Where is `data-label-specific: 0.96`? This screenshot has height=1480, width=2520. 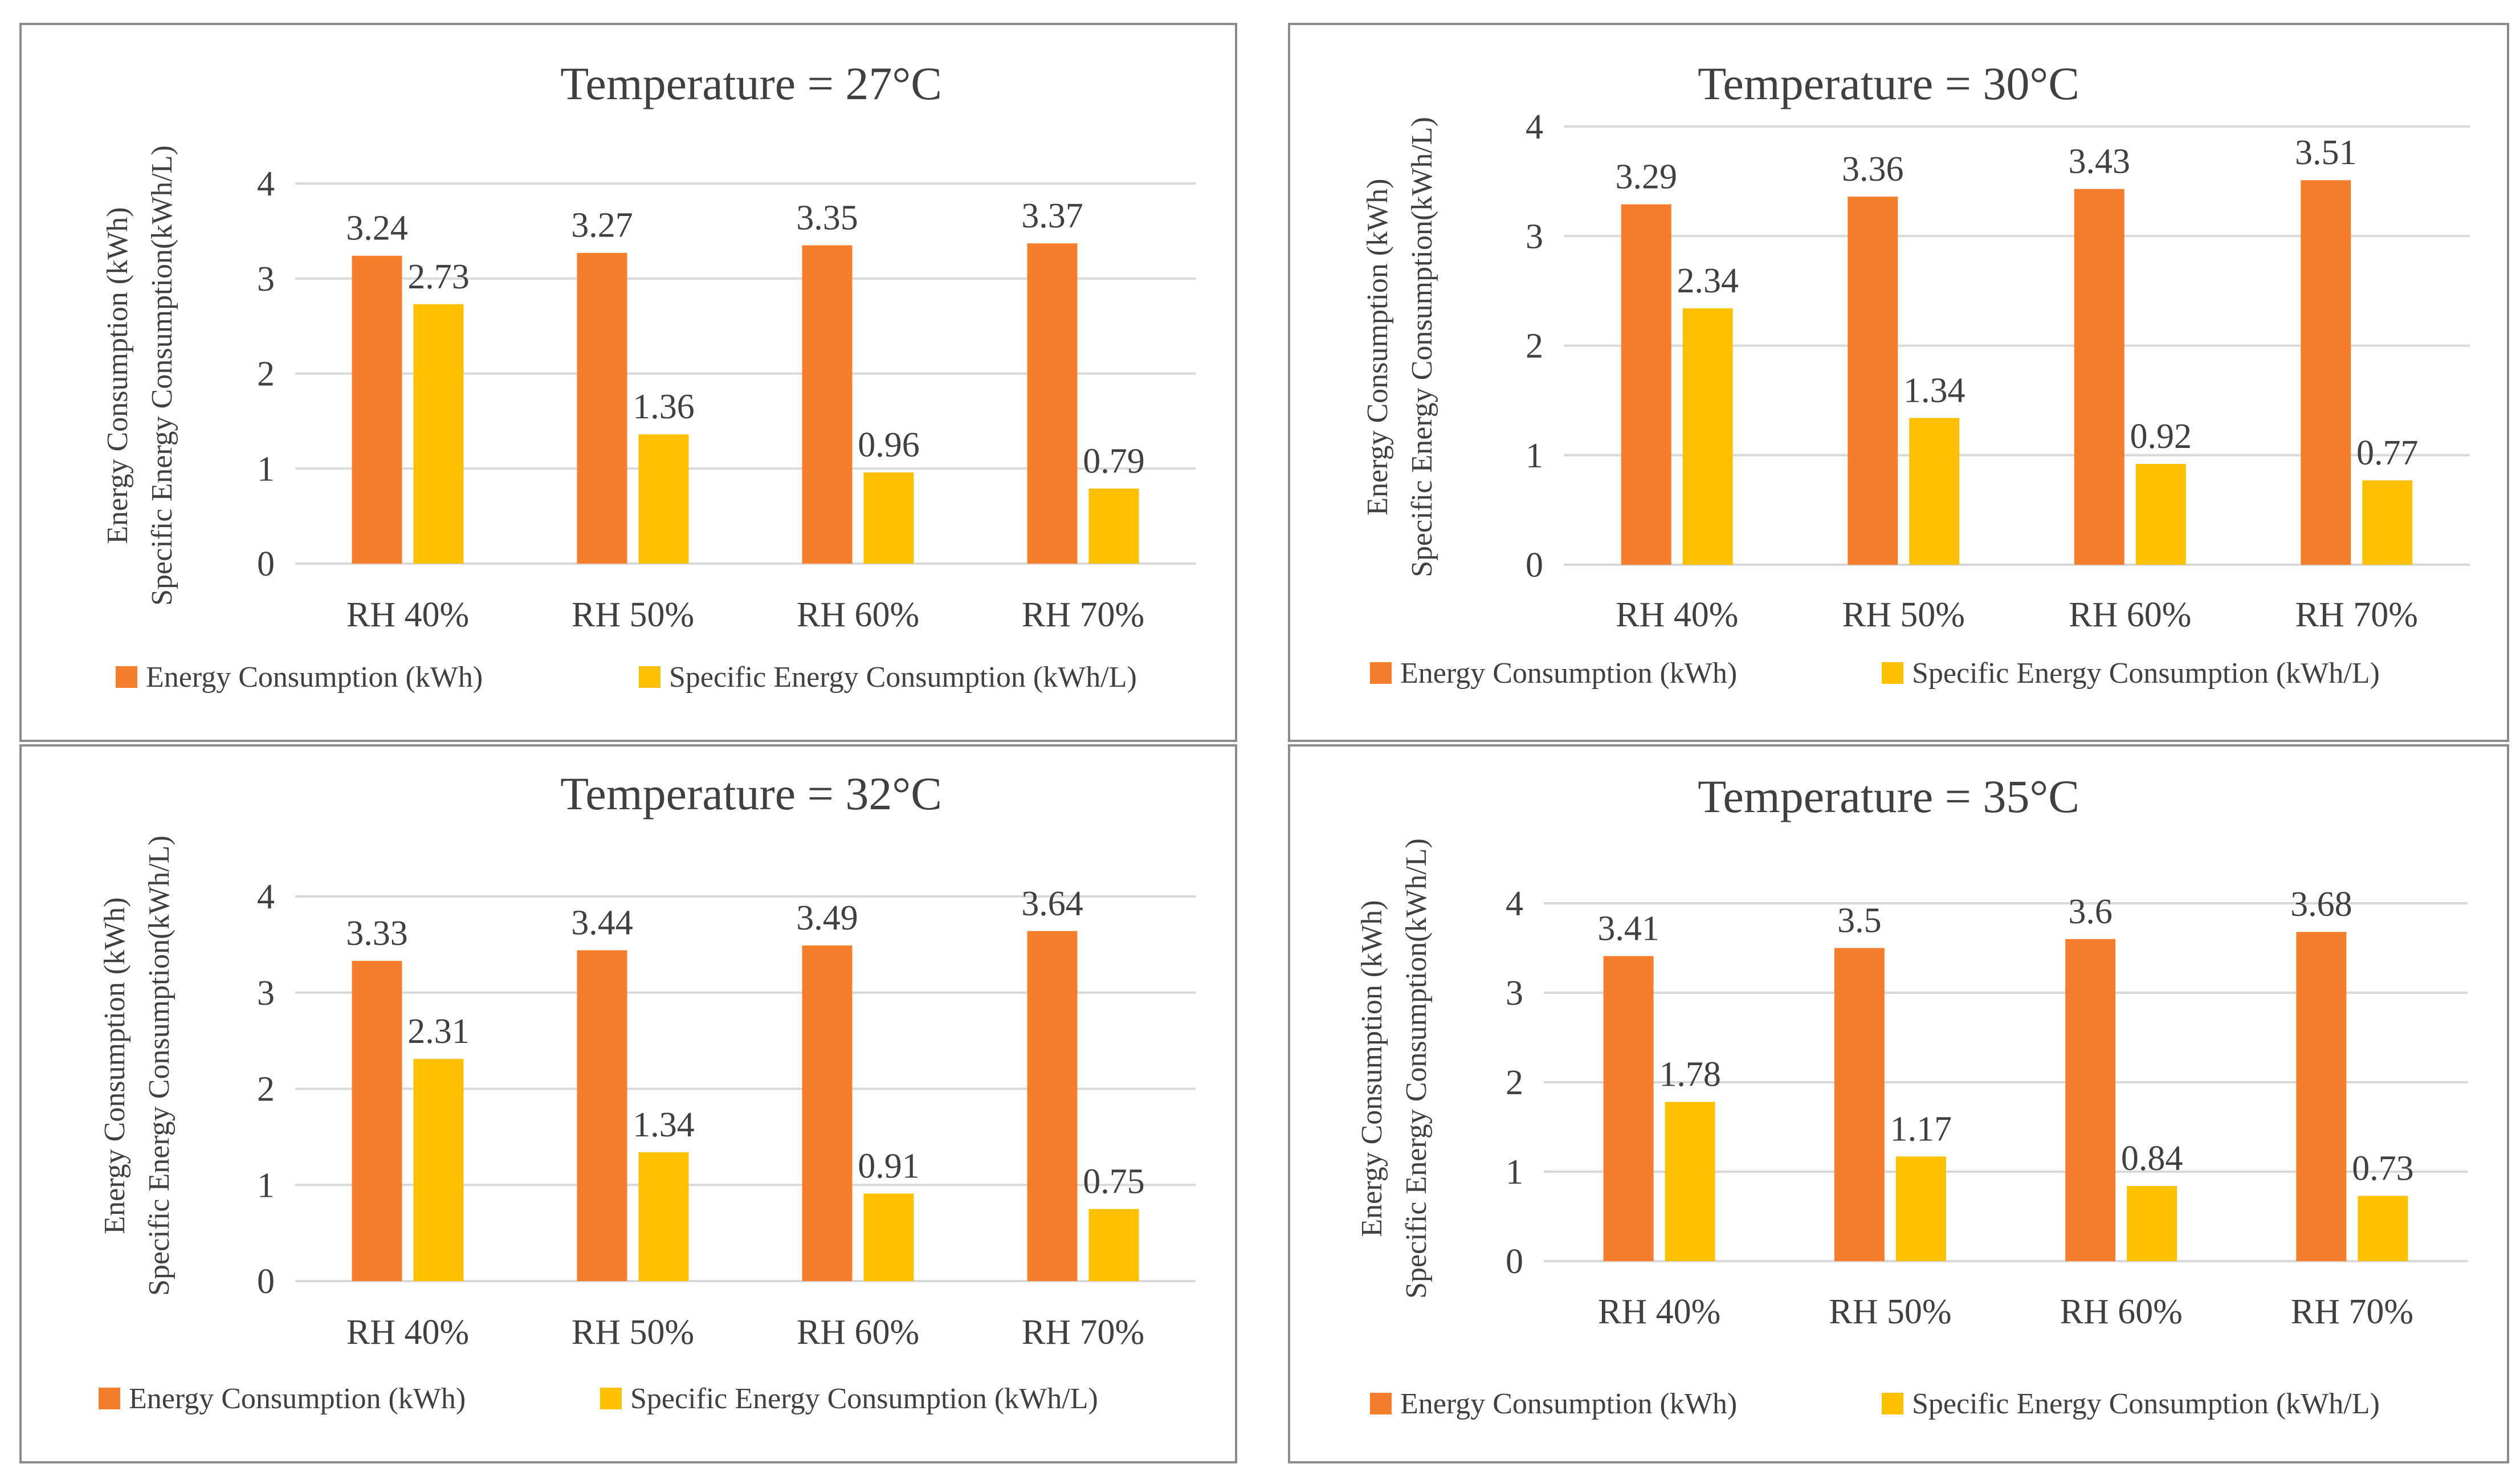
data-label-specific: 0.96 is located at coordinates (889, 445).